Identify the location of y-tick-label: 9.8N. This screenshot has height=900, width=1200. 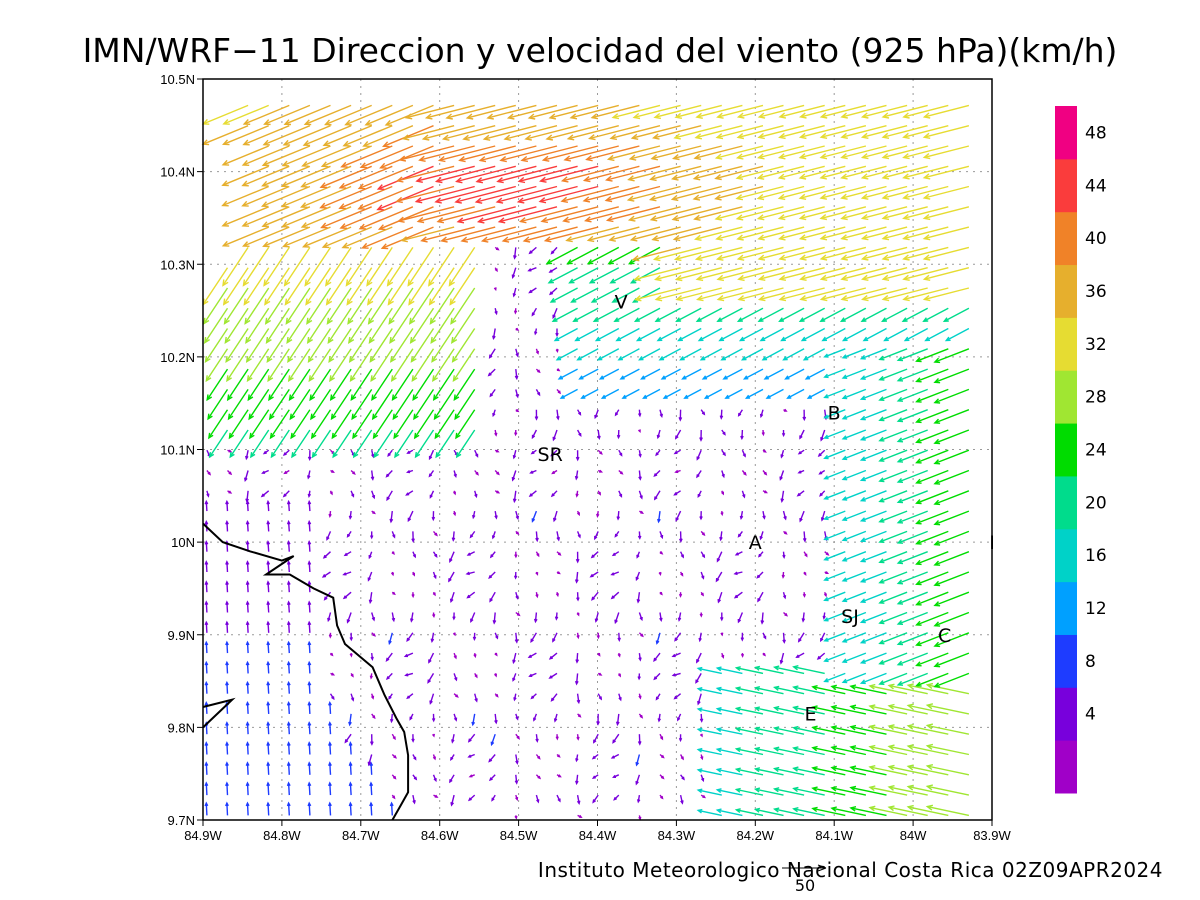
(181, 727).